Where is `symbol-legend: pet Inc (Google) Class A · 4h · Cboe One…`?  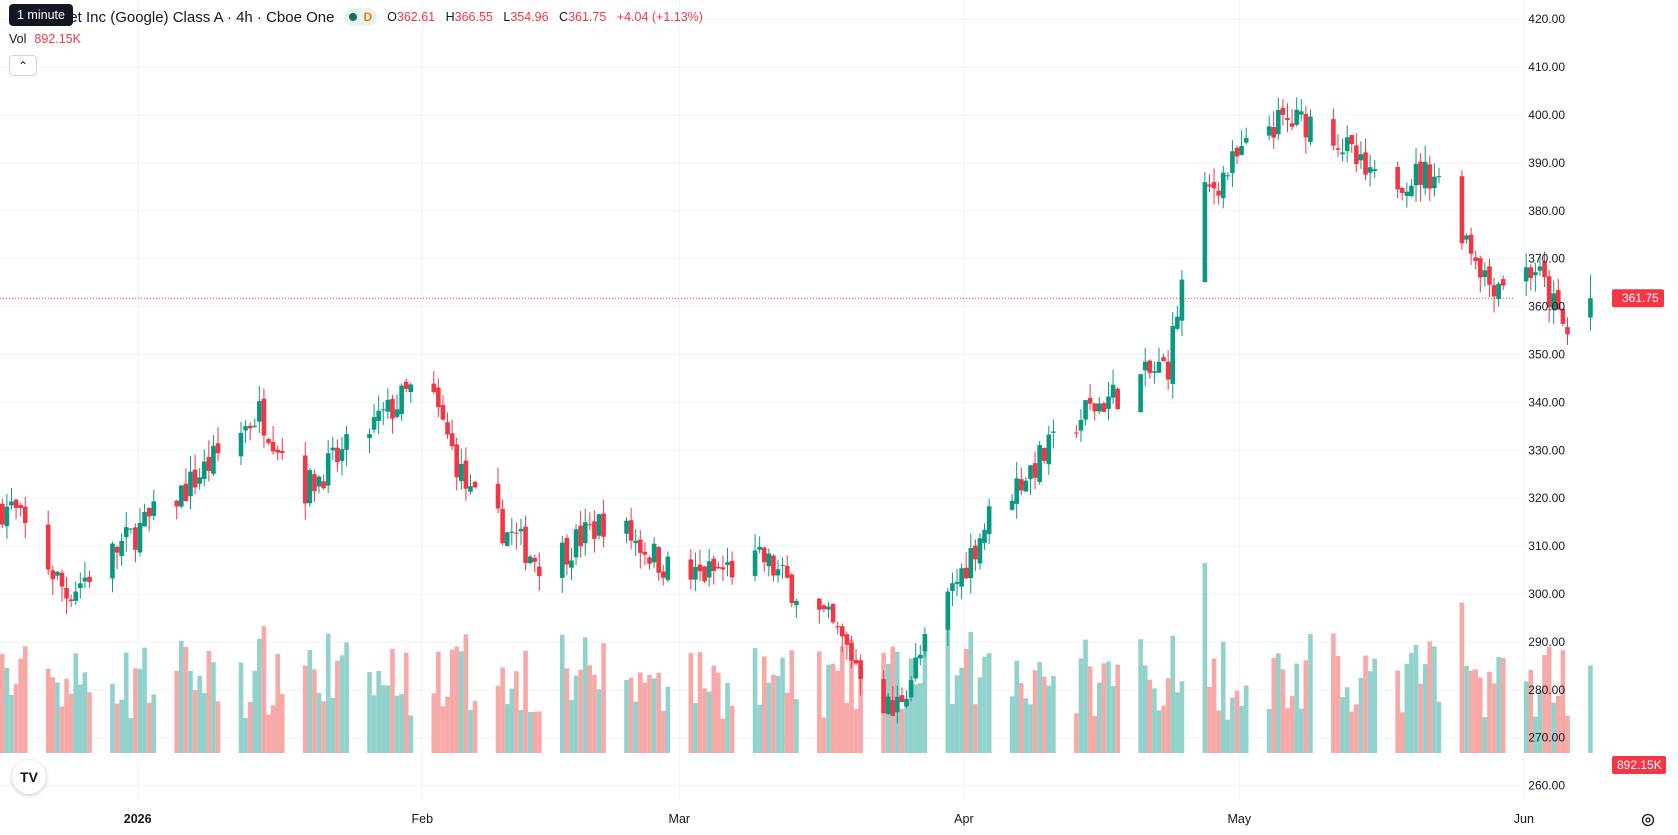
symbol-legend: pet Inc (Google) Class A · 4h · Cboe One… is located at coordinates (355, 17).